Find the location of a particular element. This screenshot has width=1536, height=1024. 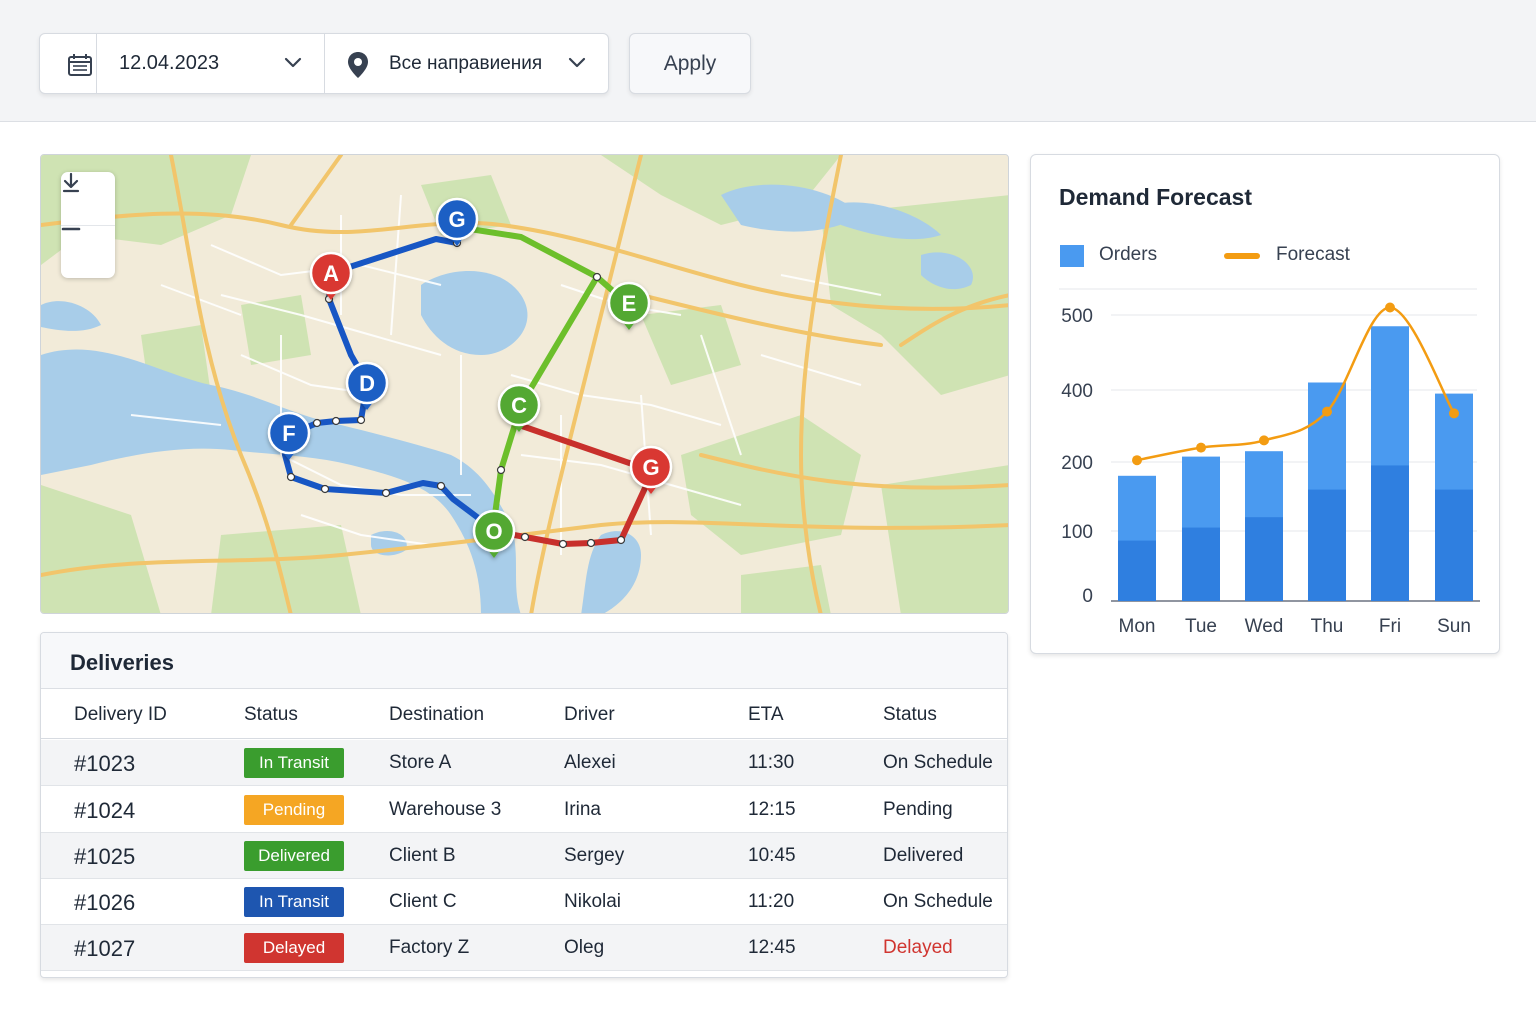

map-marker-g-blue: G is located at coordinates (457, 221).